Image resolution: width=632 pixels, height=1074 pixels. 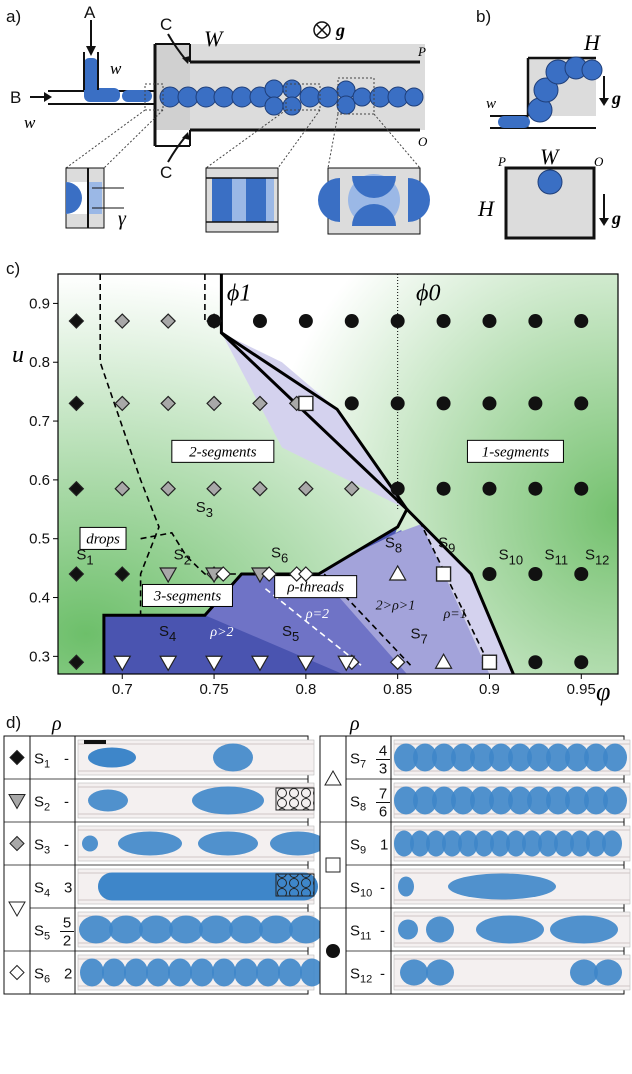 What do you see at coordinates (39, 421) in the screenshot?
I see `y-tick-label: 0.7` at bounding box center [39, 421].